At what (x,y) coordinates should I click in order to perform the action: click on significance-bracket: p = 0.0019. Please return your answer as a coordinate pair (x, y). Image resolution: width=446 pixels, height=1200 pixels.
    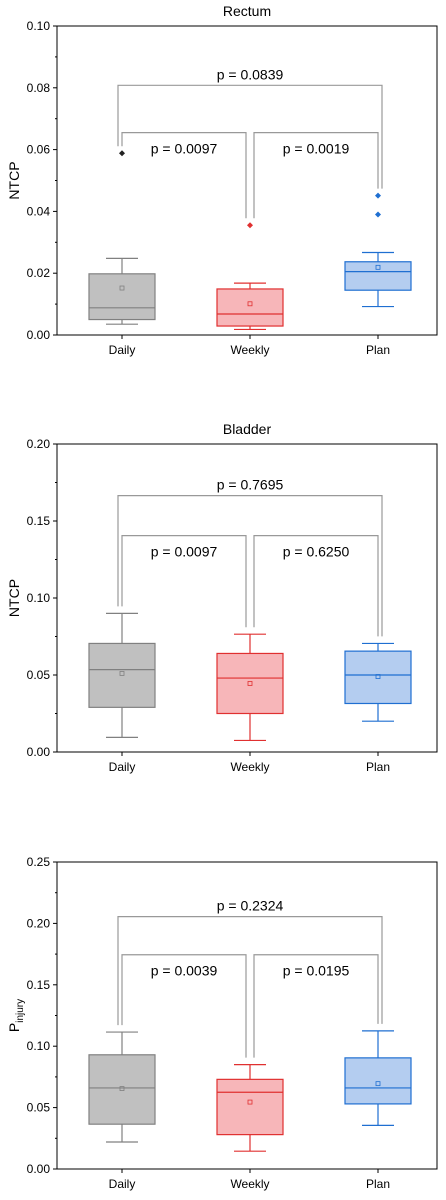
    Looking at the image, I should click on (316, 175).